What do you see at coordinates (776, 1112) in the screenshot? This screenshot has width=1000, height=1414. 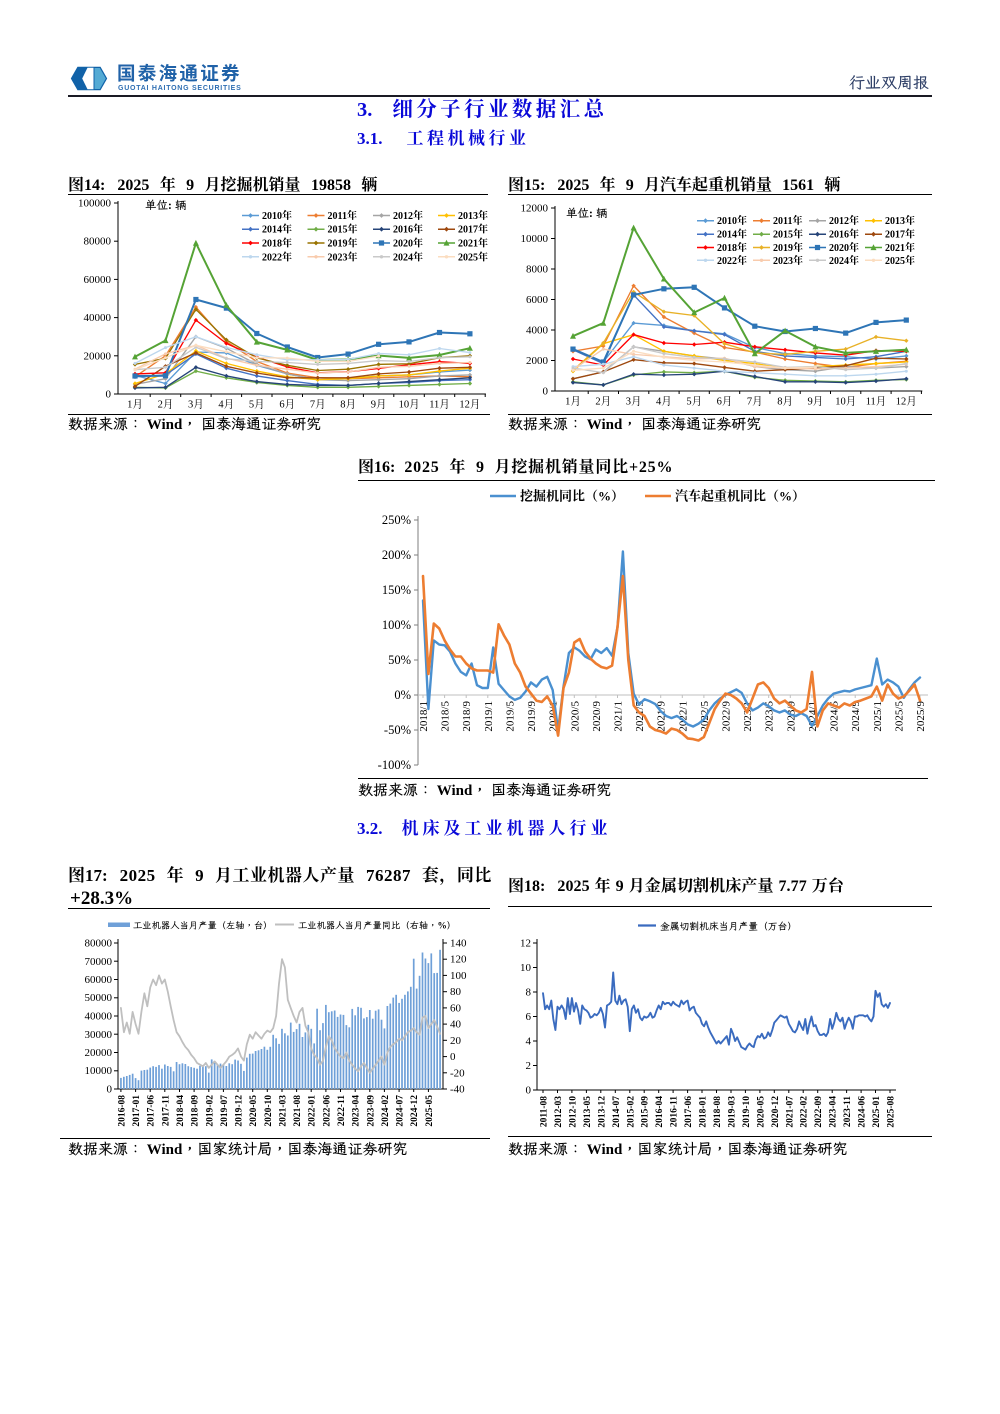 I see `svg-text: 2020-12` at bounding box center [776, 1112].